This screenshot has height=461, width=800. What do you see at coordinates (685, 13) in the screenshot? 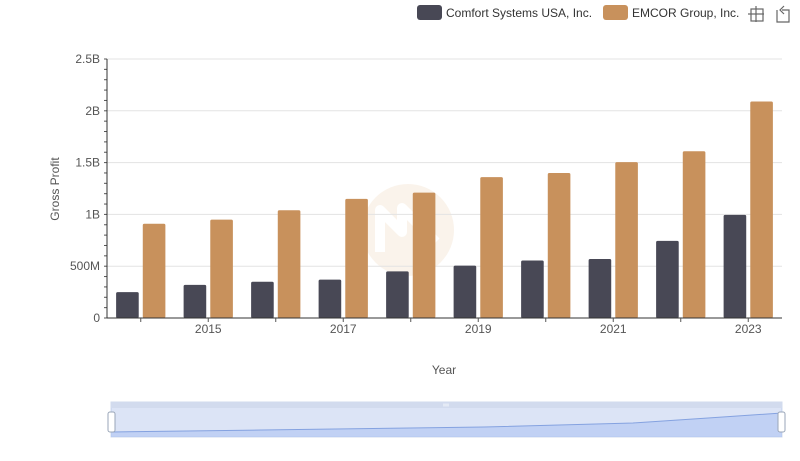
I see `legend-label-emcor: EMCOR Group, Inc.` at bounding box center [685, 13].